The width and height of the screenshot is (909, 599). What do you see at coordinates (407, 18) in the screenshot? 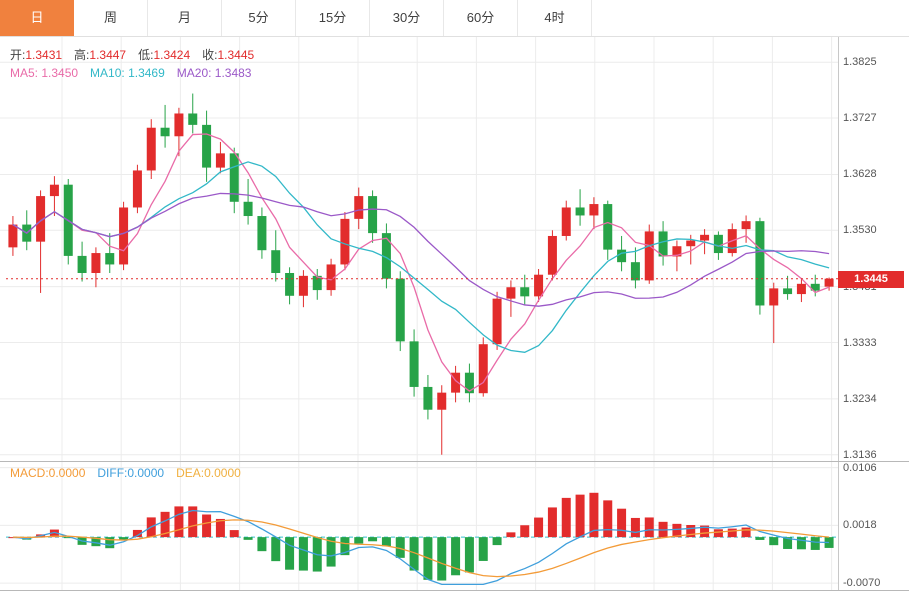
I see `tab-30分: 30分` at bounding box center [407, 18].